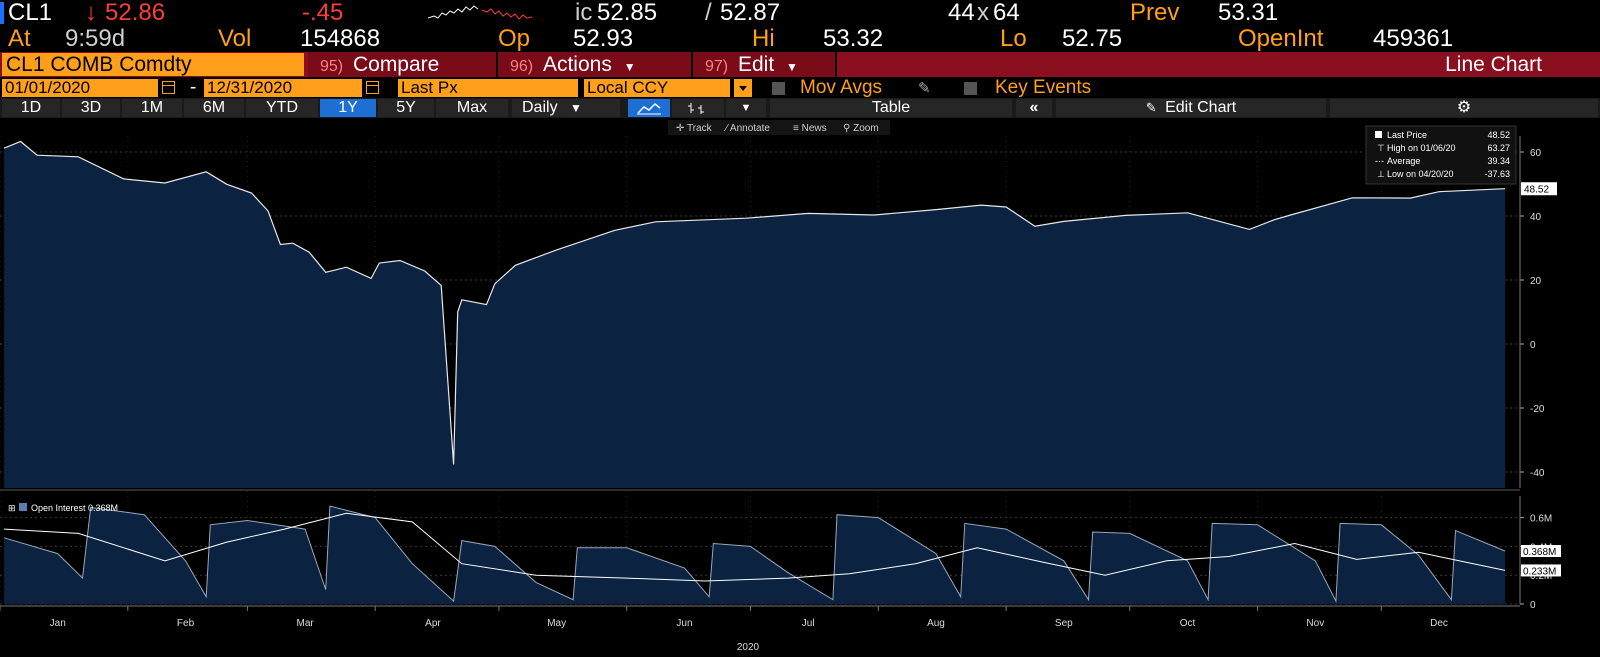 The width and height of the screenshot is (1600, 657). I want to click on key-events-checkbox, so click(970, 88).